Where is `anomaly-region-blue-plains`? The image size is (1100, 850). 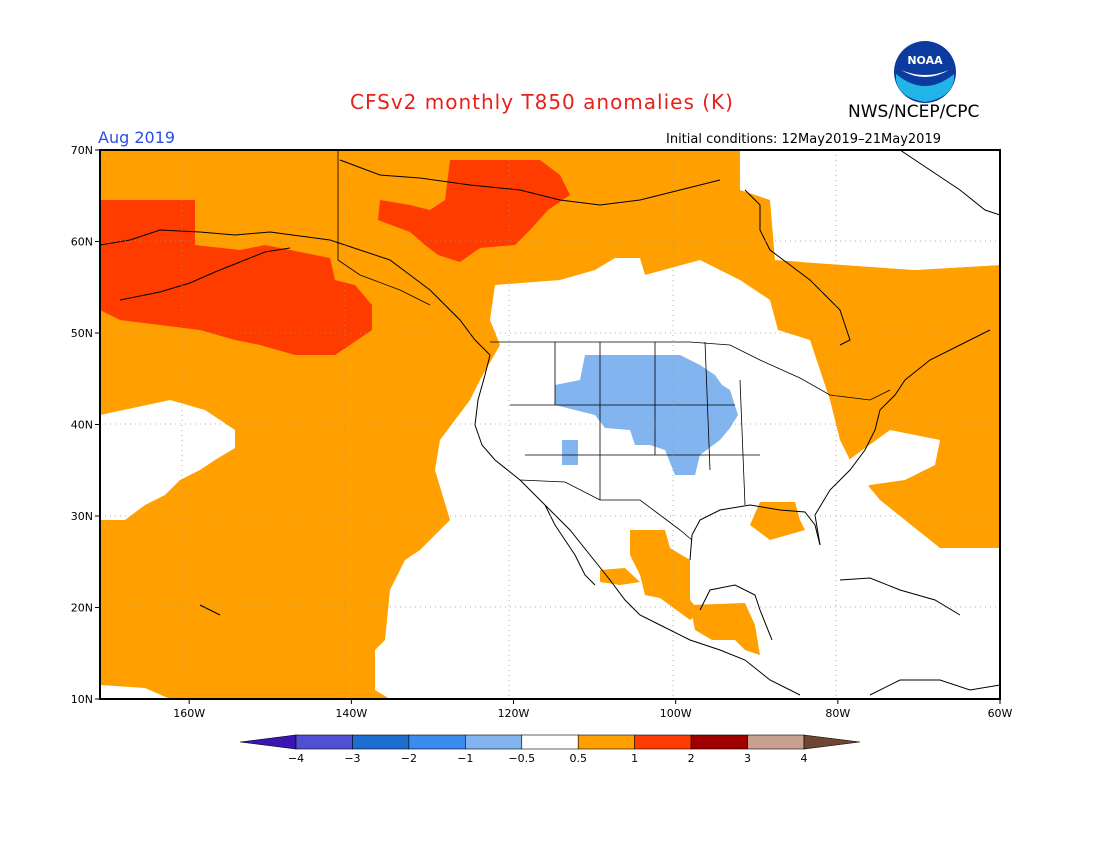 anomaly-region-blue-plains is located at coordinates (646, 415).